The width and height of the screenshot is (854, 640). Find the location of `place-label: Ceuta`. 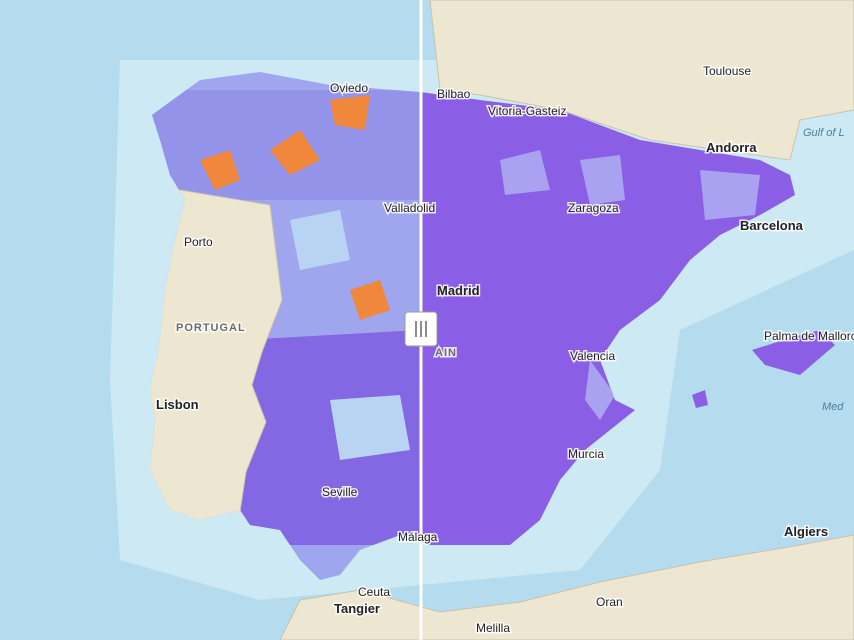

place-label: Ceuta is located at coordinates (374, 592).